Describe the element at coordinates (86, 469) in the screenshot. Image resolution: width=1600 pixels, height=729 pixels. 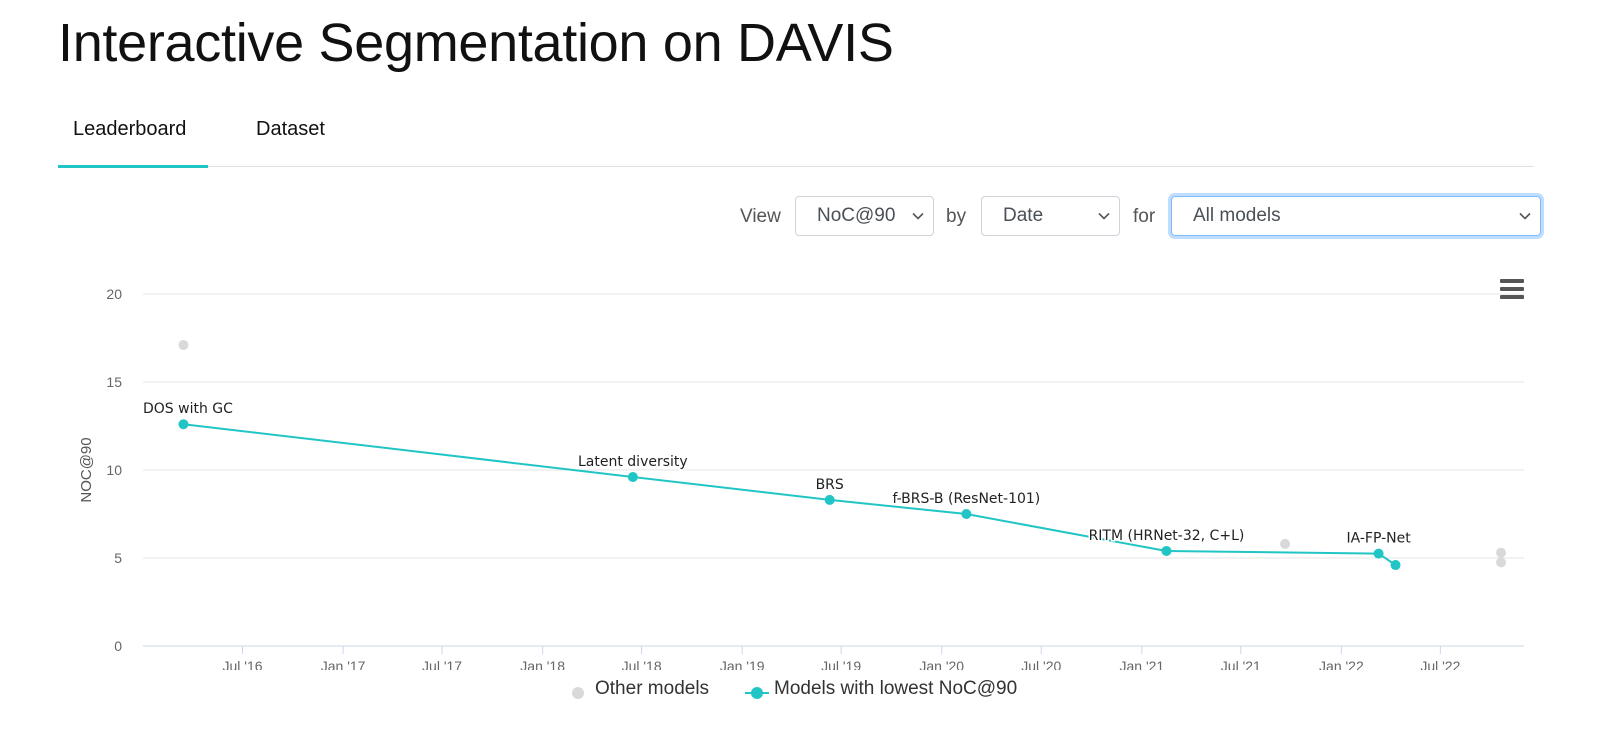
I see `y-axis-title: NOC@90` at that location.